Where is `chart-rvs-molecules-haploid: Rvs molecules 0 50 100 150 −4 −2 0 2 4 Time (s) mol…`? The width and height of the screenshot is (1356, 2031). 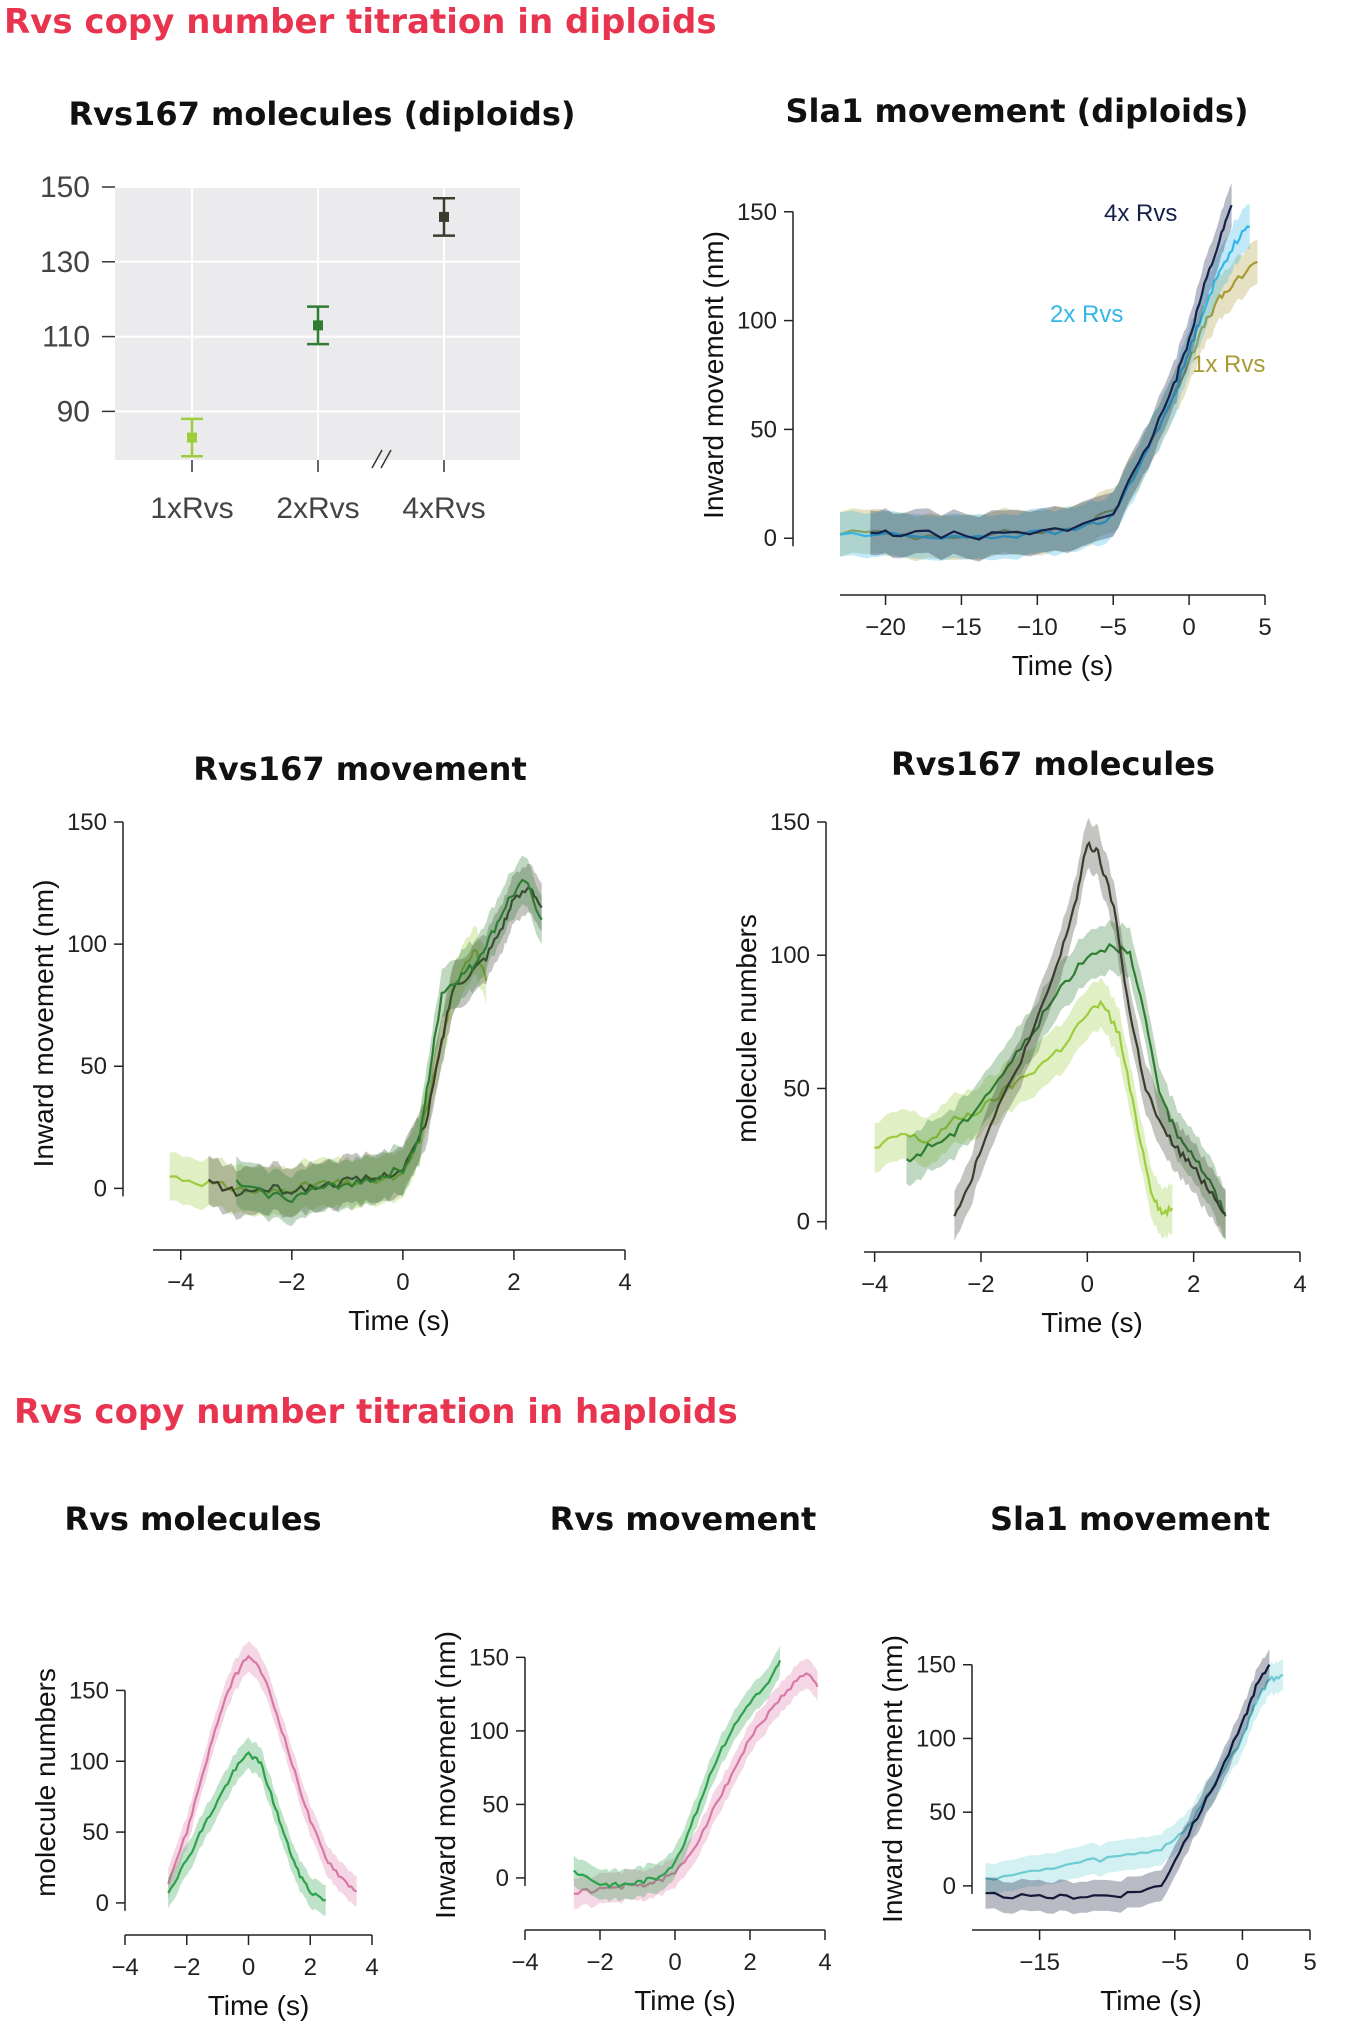
chart-rvs-molecules-haploid: Rvs molecules 0 50 100 150 −4 −2 0 2 4 Time (s) mol… is located at coordinates (204, 1760).